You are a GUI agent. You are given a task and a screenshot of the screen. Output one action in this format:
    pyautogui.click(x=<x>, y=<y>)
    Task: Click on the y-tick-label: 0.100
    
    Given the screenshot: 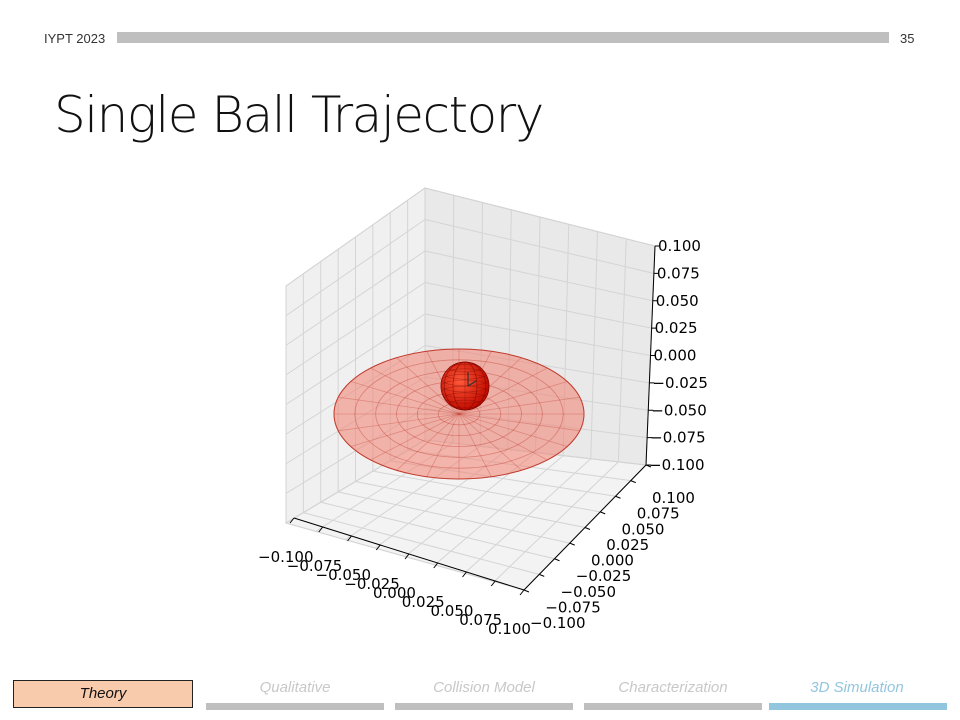 What is the action you would take?
    pyautogui.click(x=673, y=498)
    